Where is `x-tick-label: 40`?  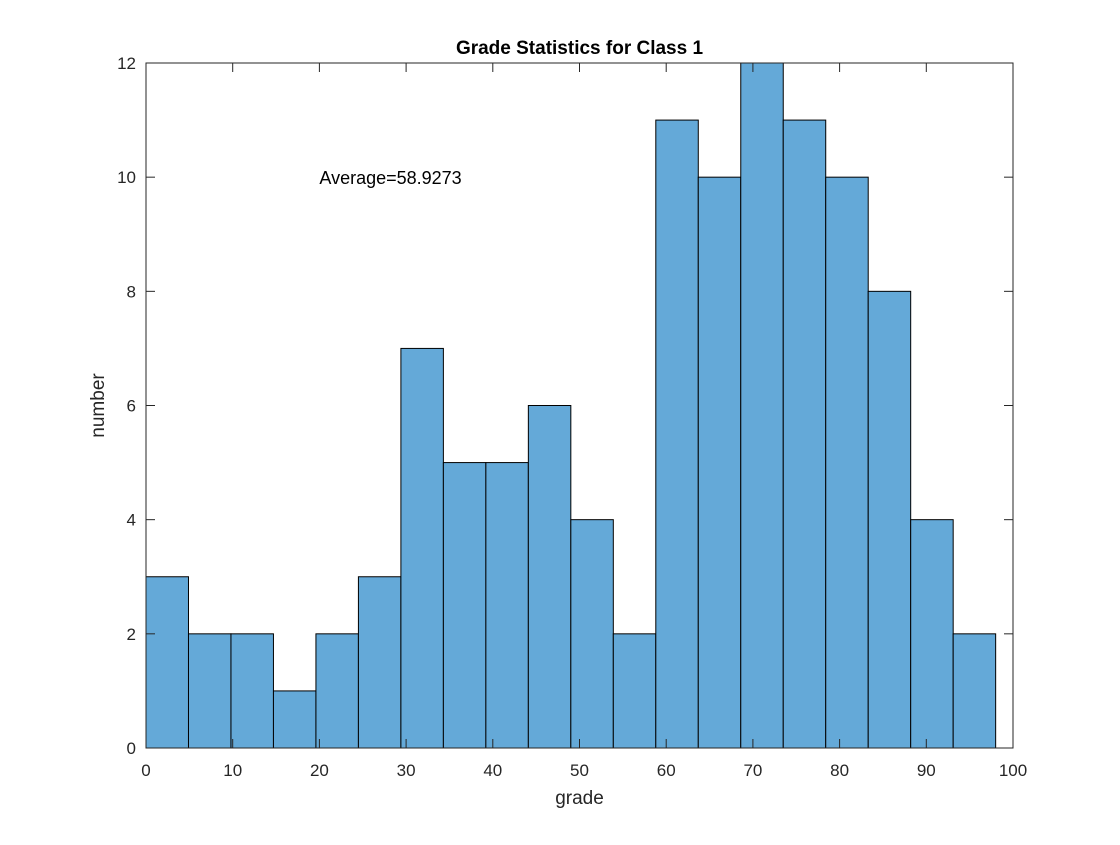
x-tick-label: 40 is located at coordinates (492, 770).